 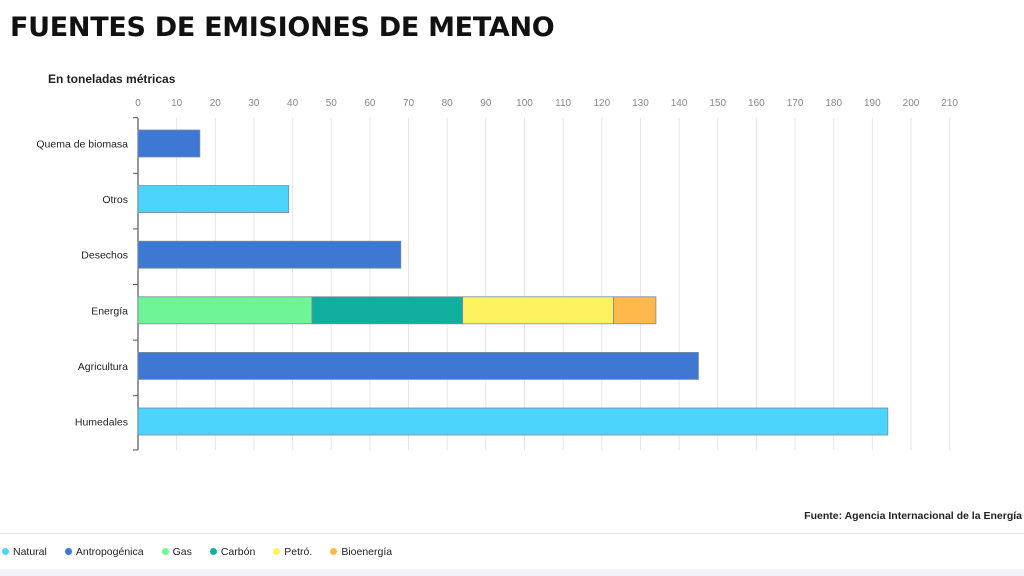 What do you see at coordinates (293, 103) in the screenshot?
I see `x-tick-label: 40` at bounding box center [293, 103].